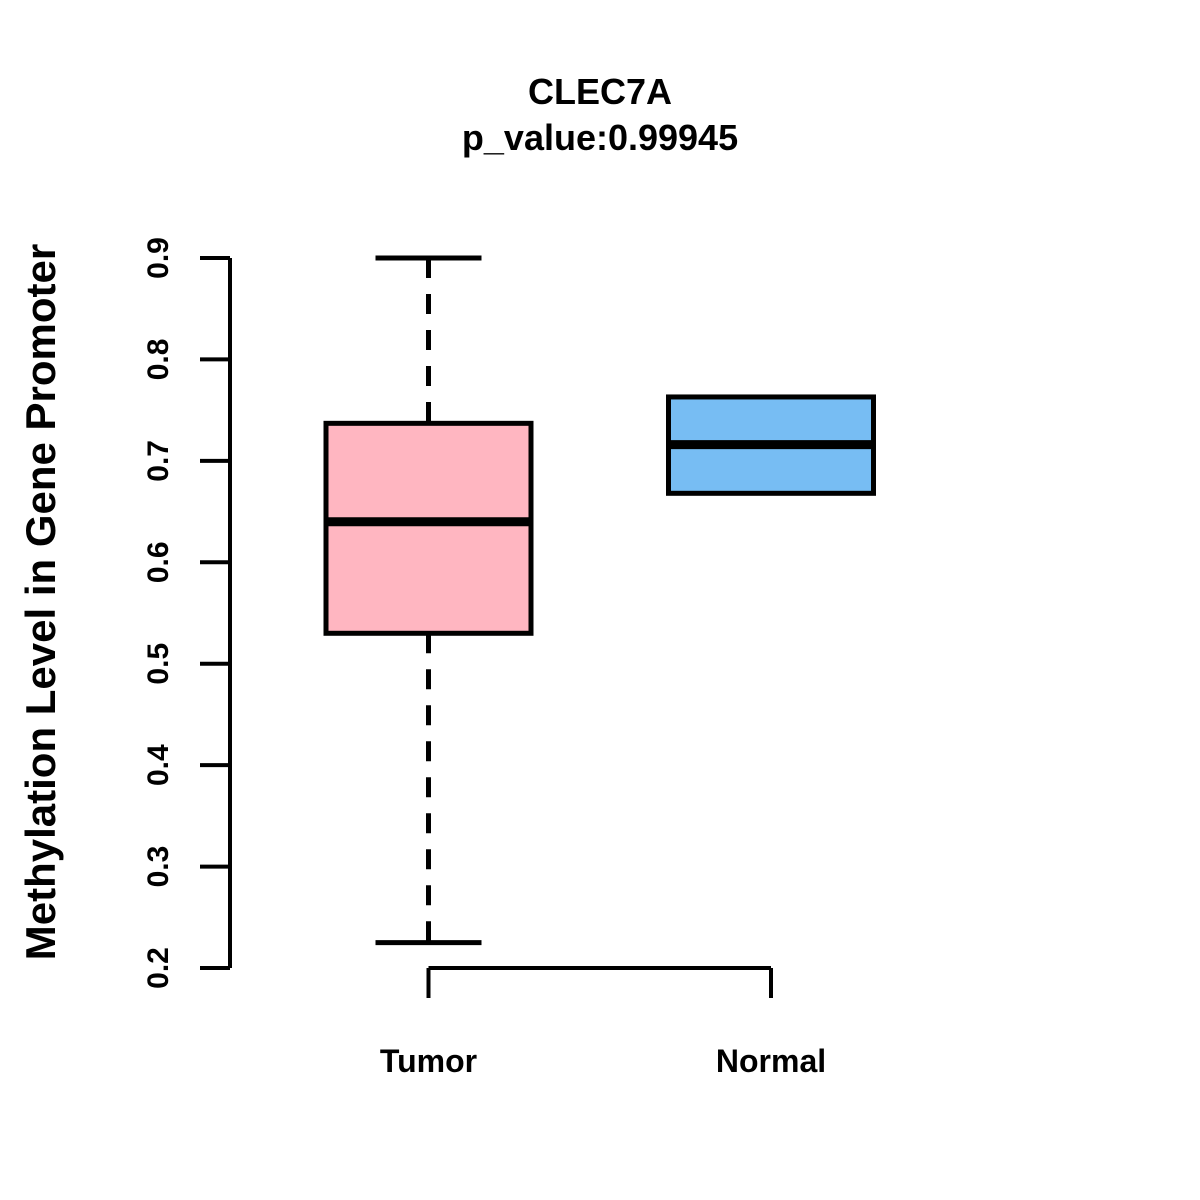 The height and width of the screenshot is (1200, 1200). What do you see at coordinates (600, 91) in the screenshot?
I see `chart-title: CLEC7A` at bounding box center [600, 91].